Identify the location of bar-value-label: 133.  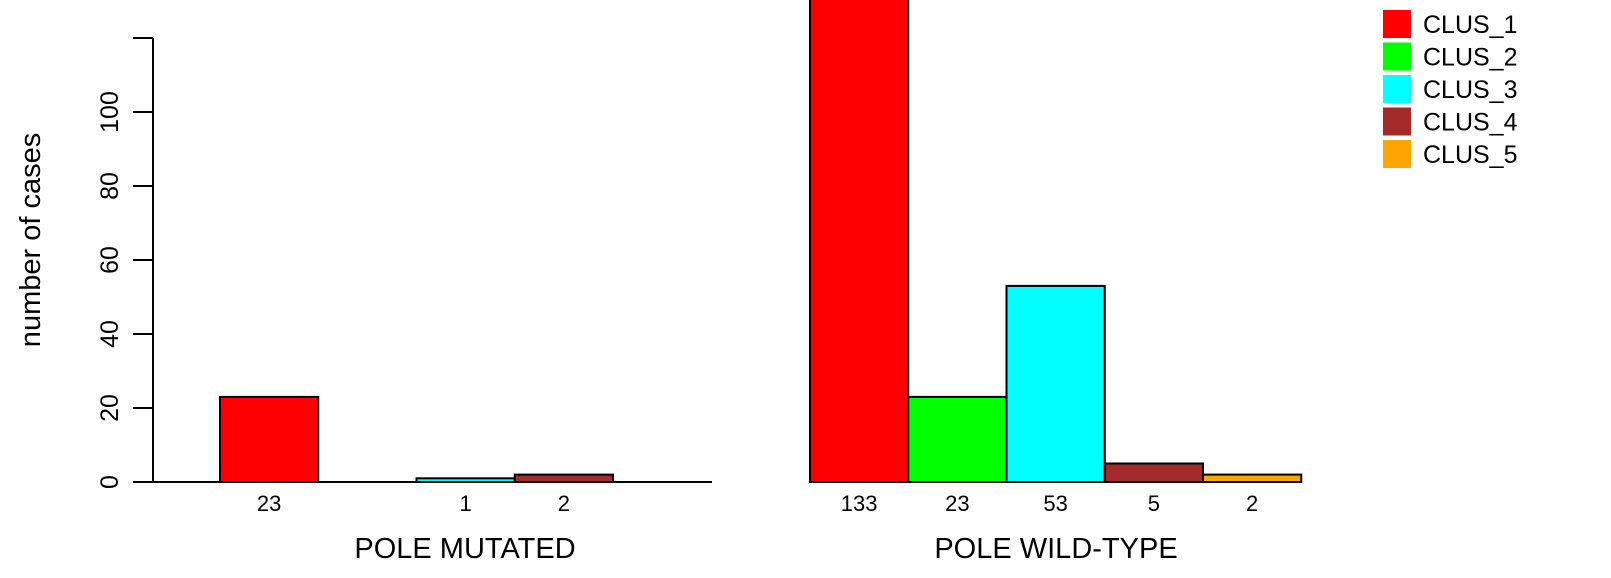
(859, 503).